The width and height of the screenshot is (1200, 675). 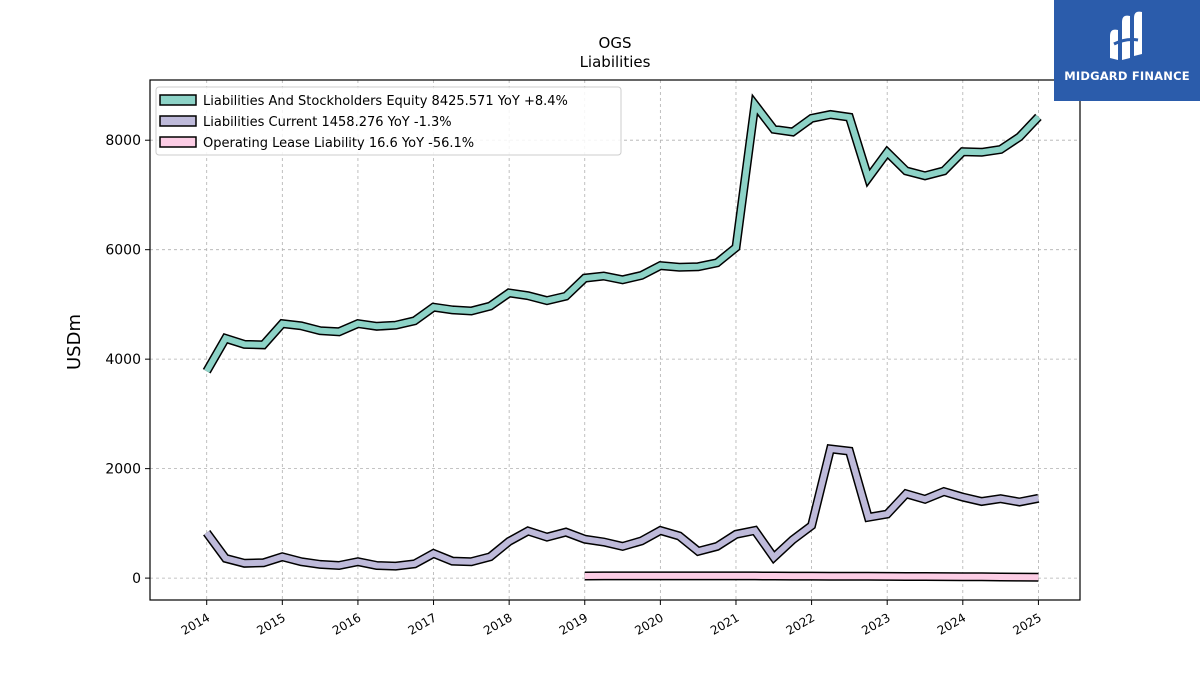 What do you see at coordinates (573, 623) in the screenshot?
I see `x-tick-label: 2019` at bounding box center [573, 623].